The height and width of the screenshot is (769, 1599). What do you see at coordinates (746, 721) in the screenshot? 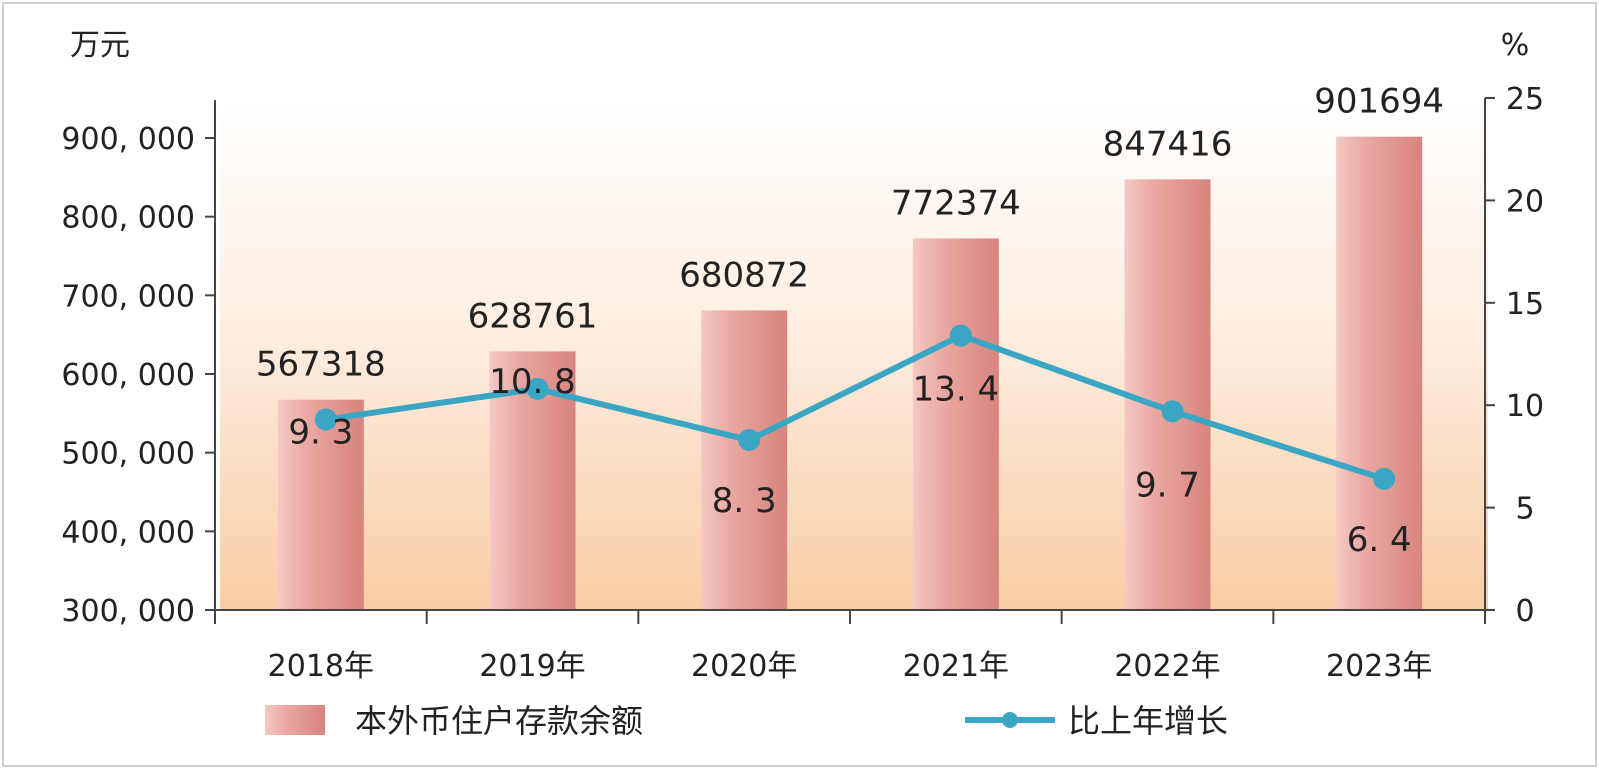
I see `legend: 本外币住户存款余额 比上年增长` at bounding box center [746, 721].